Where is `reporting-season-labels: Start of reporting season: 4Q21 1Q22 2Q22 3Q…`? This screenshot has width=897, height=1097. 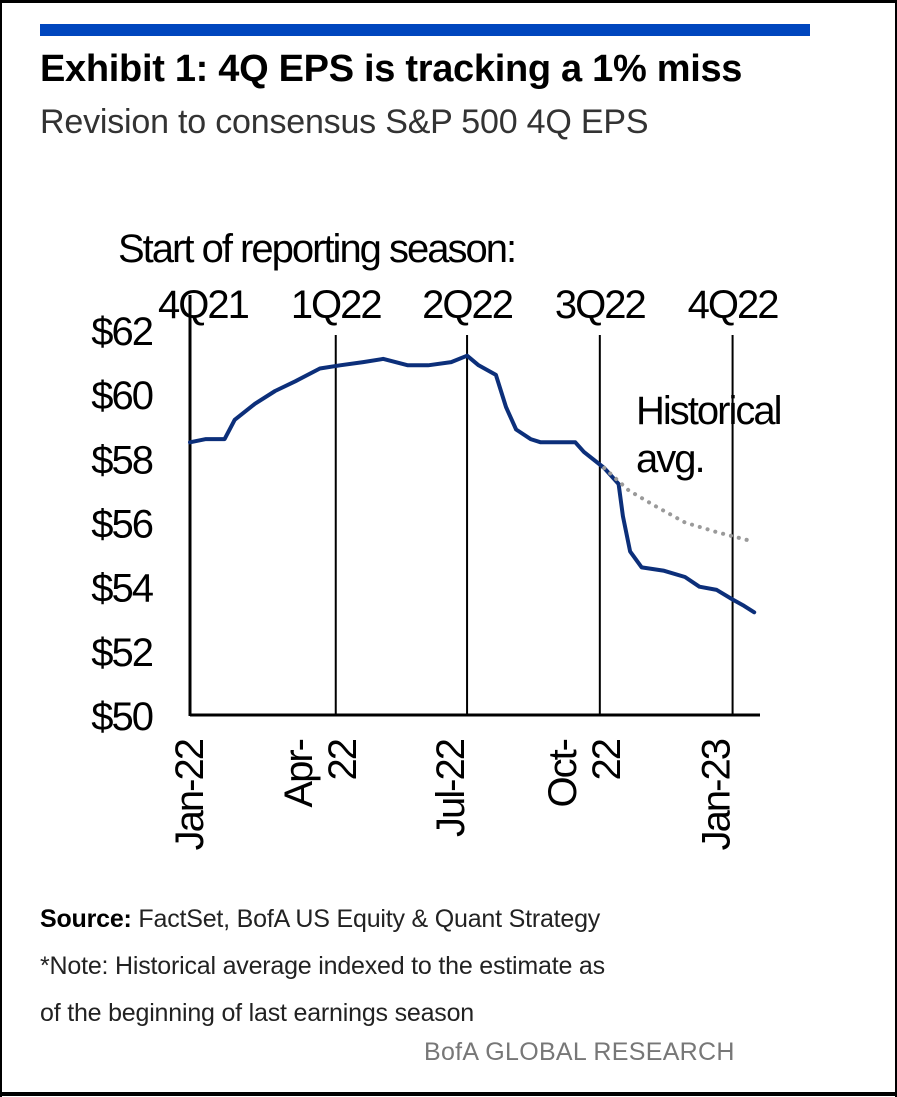 reporting-season-labels: Start of reporting season: 4Q21 1Q22 2Q22 3Q… is located at coordinates (449, 277).